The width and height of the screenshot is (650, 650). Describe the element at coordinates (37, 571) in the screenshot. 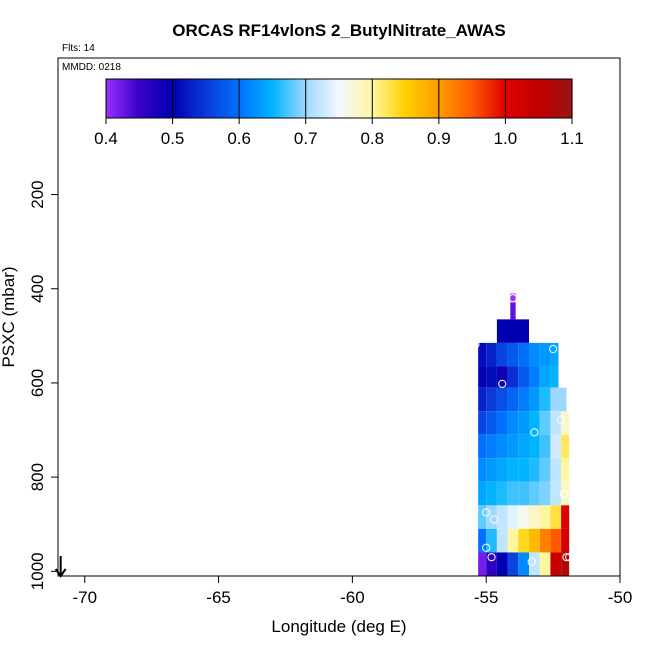

I see `y-tick-label: 1000` at that location.